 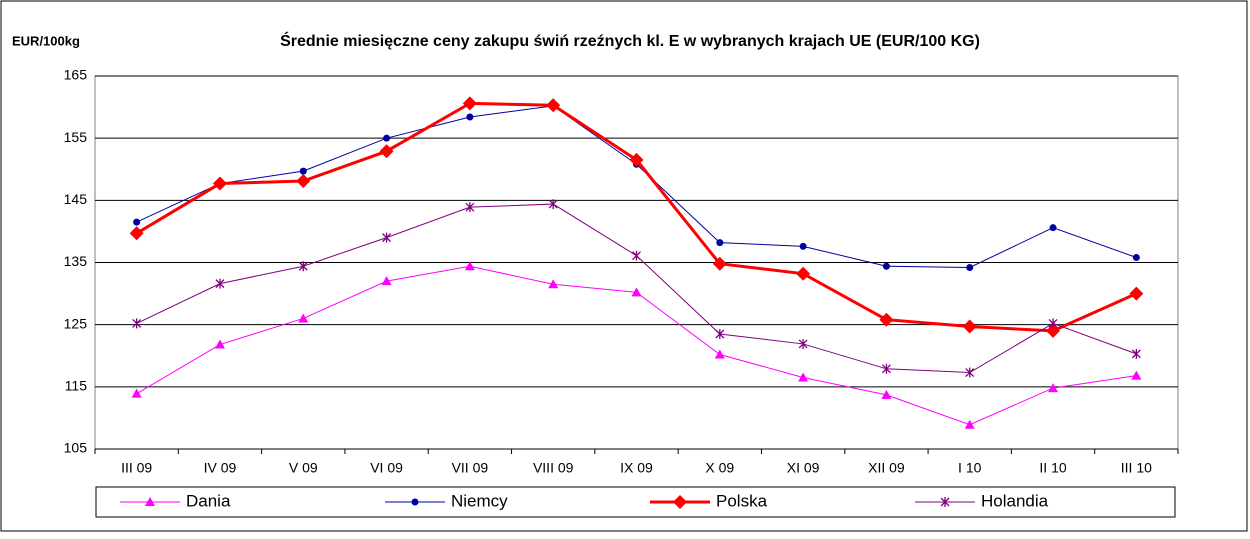 What do you see at coordinates (742, 500) in the screenshot?
I see `legend-label: Polska` at bounding box center [742, 500].